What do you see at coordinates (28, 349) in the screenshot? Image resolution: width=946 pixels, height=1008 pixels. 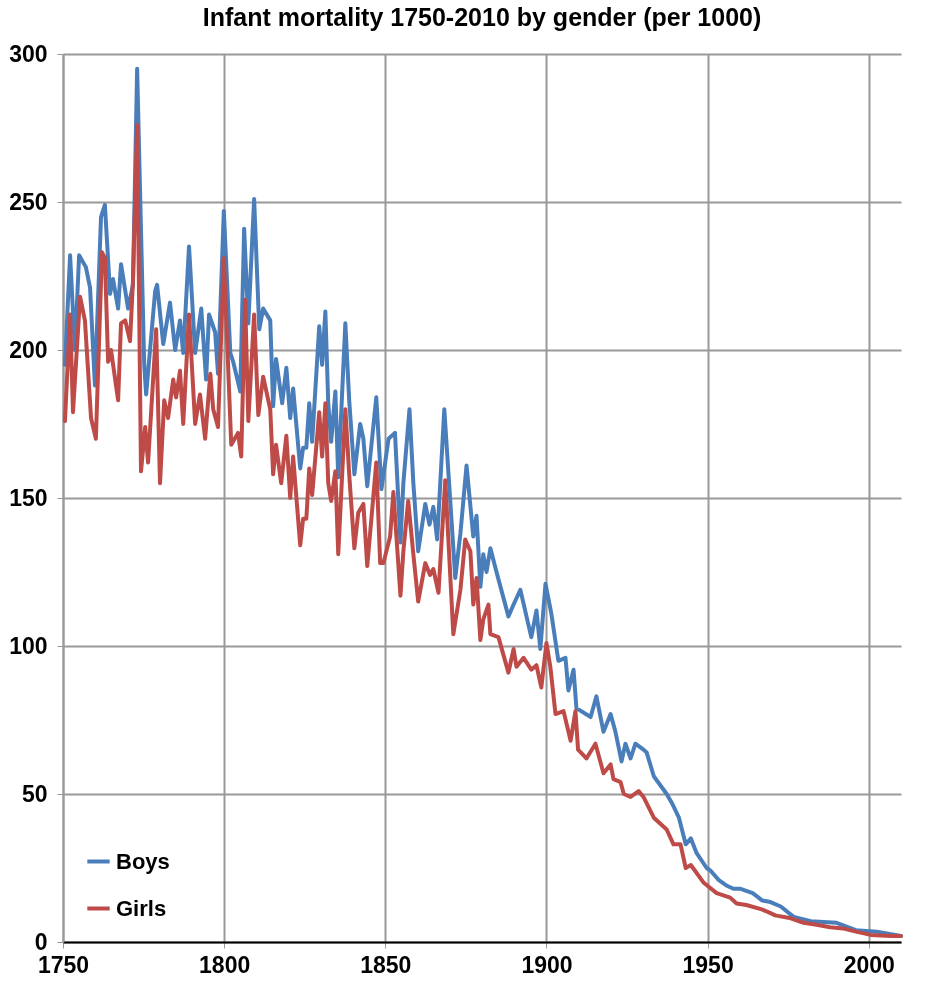 I see `y-tick-label: 200` at bounding box center [28, 349].